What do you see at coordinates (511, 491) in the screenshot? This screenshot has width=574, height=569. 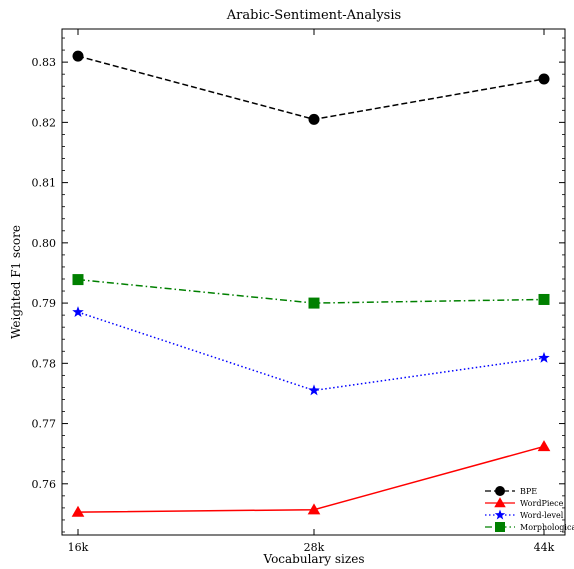 I see `legend-entry: BPE` at bounding box center [511, 491].